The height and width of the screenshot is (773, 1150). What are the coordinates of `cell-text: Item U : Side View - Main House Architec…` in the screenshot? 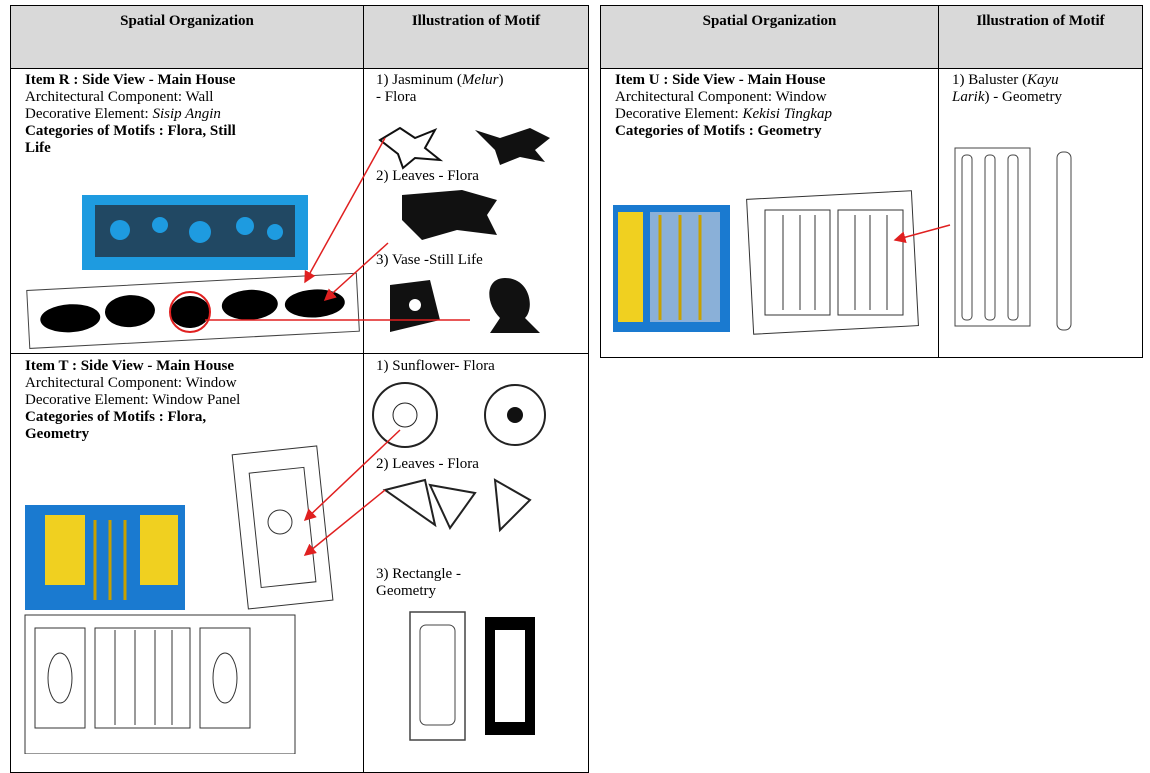 It's located at (775, 106).